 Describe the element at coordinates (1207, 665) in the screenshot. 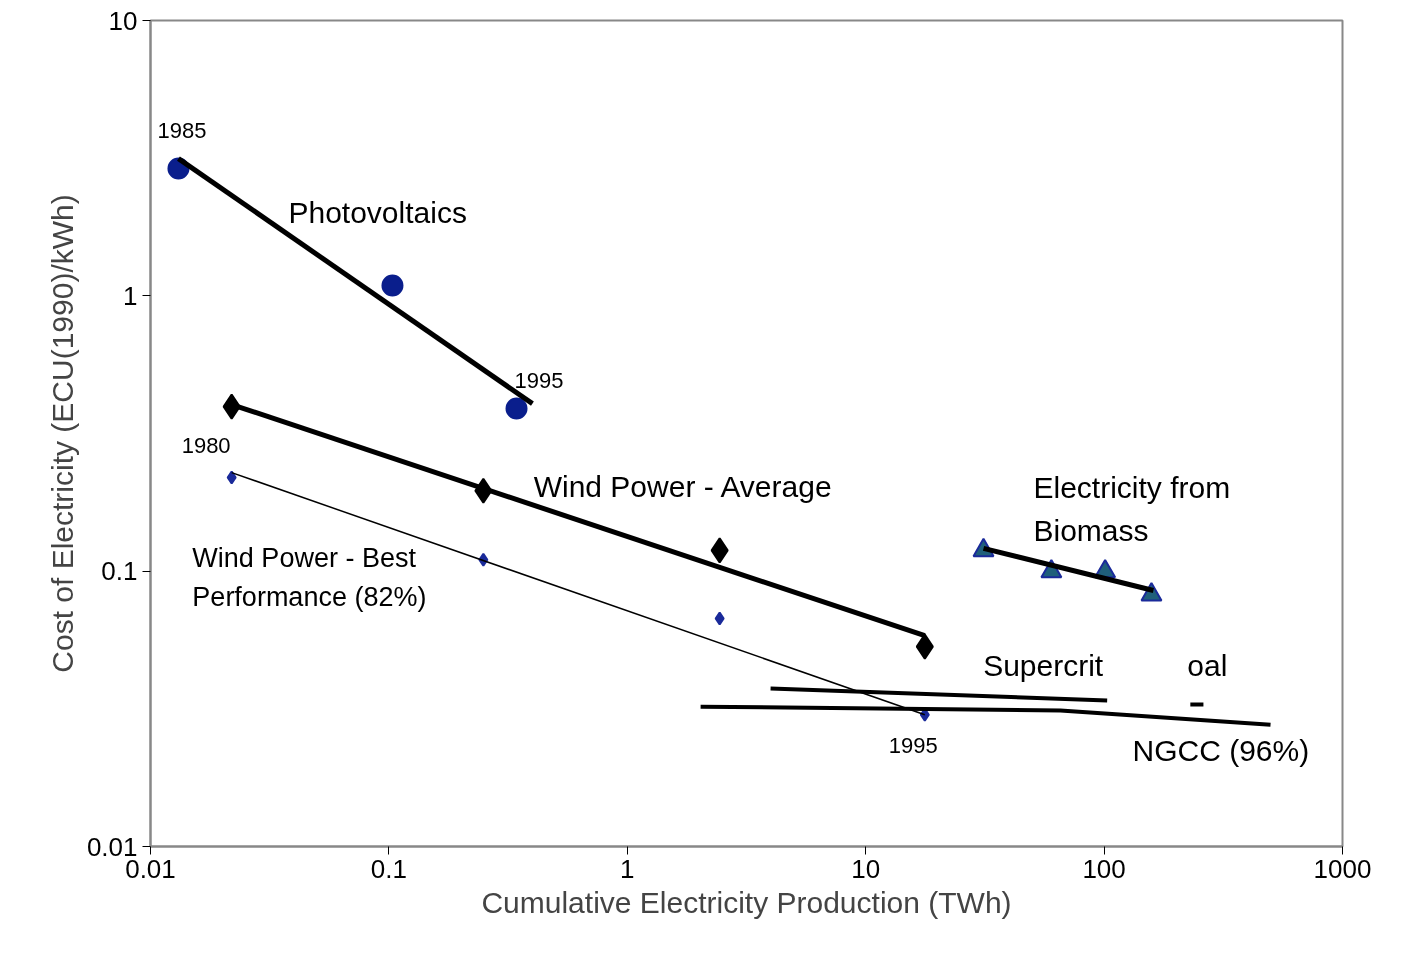

I see `annotation: oal` at that location.